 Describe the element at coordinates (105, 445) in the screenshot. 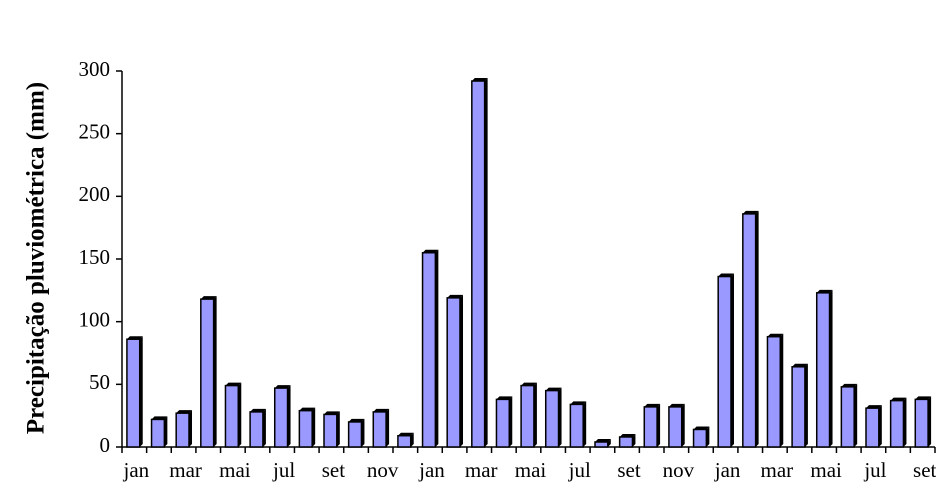

I see `y-tick-label: 0` at that location.